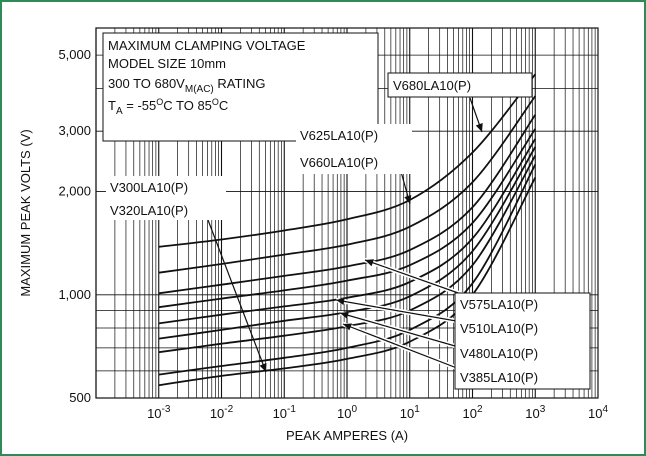 This screenshot has width=646, height=456. I want to click on annotation-v510-text: V510LA10(P), so click(499, 328).